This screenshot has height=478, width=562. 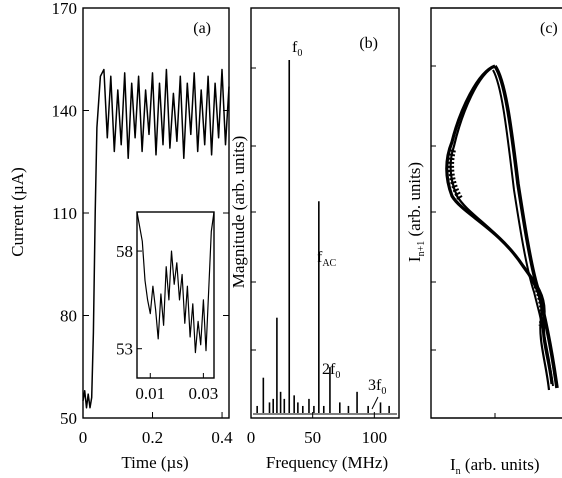 I want to click on panel-a-xtick-label: 0.2, so click(x=152, y=437).